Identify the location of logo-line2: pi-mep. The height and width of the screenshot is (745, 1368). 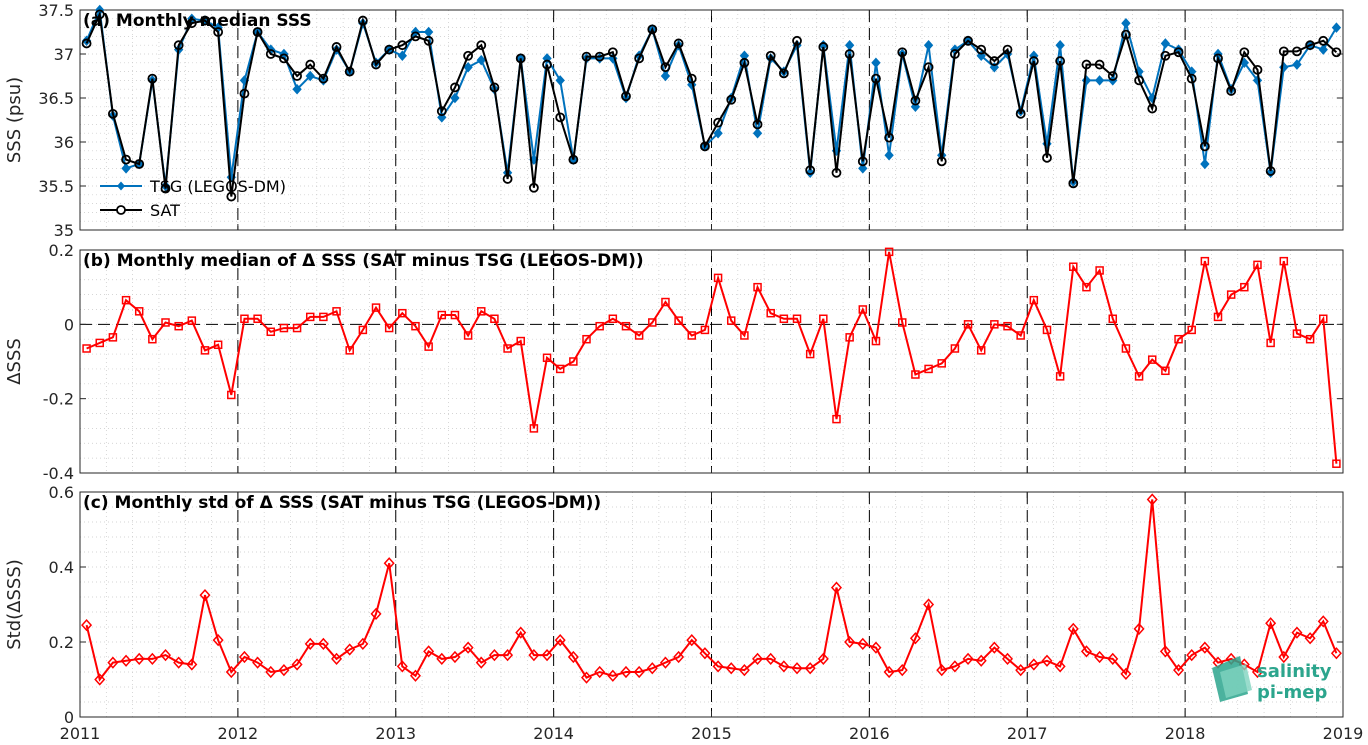
(1292, 692).